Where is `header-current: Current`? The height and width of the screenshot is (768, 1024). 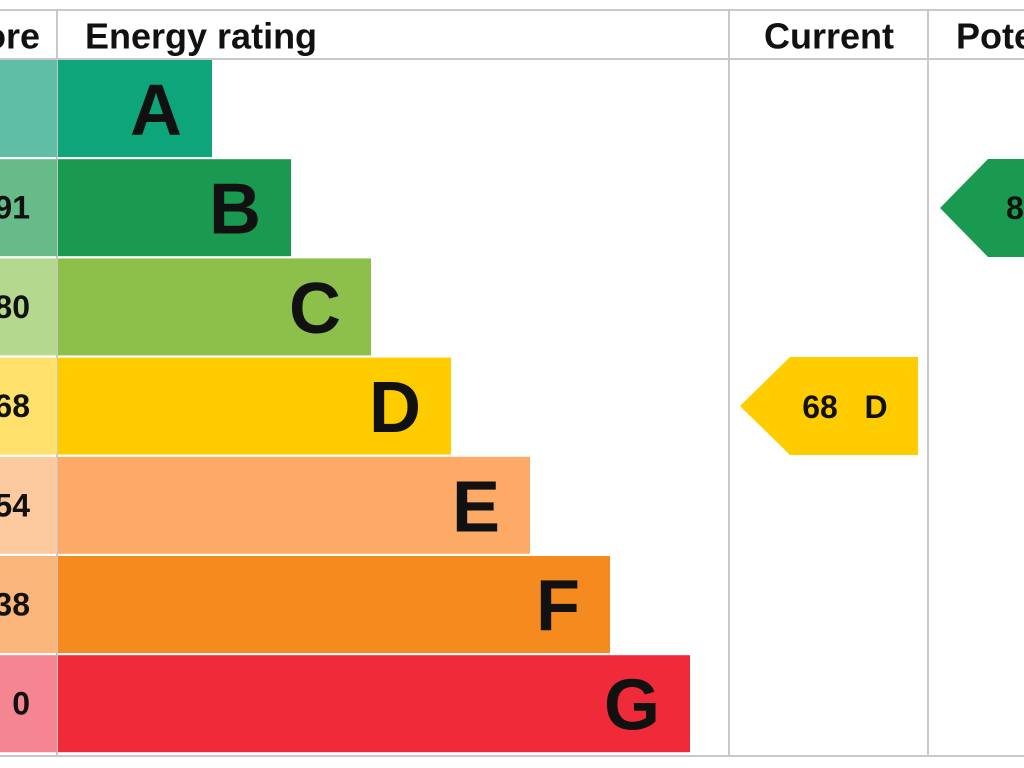
header-current: Current is located at coordinates (829, 36).